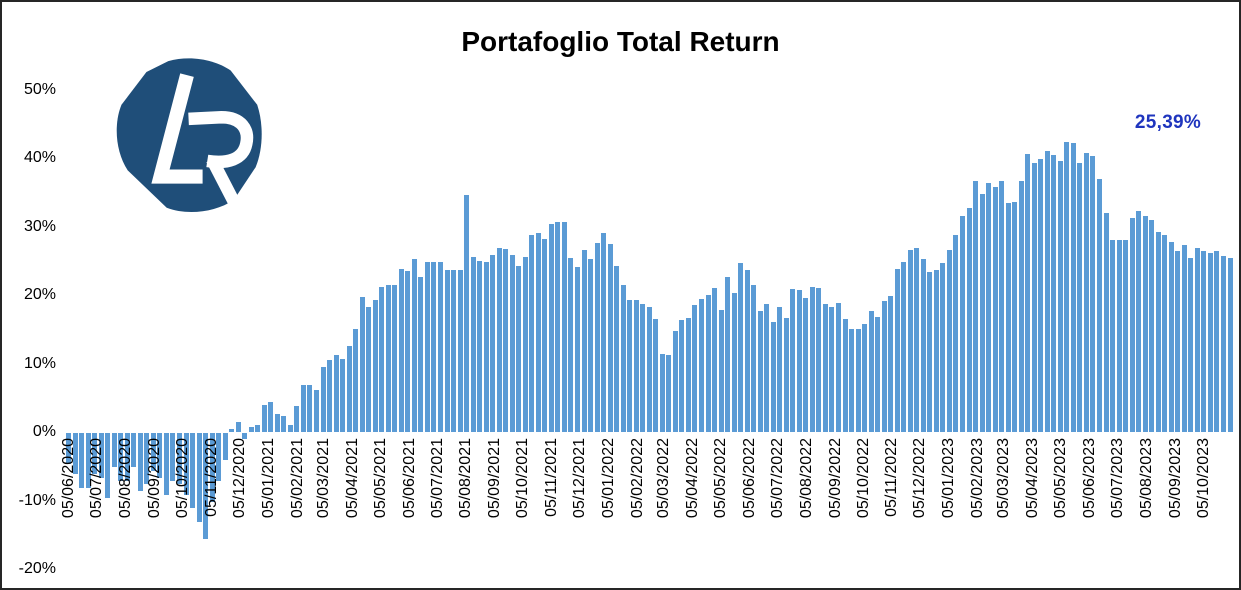 The height and width of the screenshot is (590, 1241). What do you see at coordinates (37, 500) in the screenshot?
I see `y-axis-label: -10%` at bounding box center [37, 500].